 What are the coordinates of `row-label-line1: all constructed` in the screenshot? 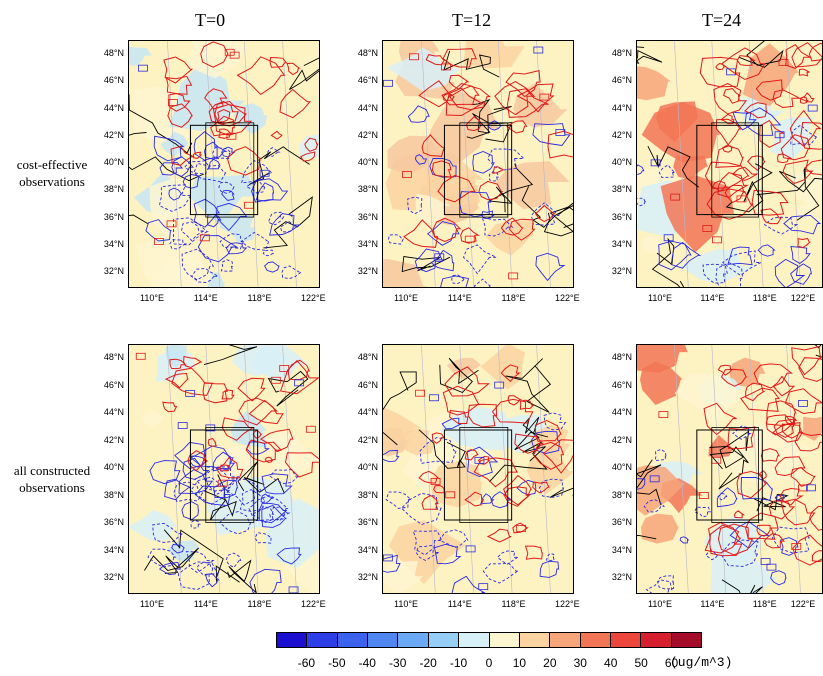 It's located at (52, 470).